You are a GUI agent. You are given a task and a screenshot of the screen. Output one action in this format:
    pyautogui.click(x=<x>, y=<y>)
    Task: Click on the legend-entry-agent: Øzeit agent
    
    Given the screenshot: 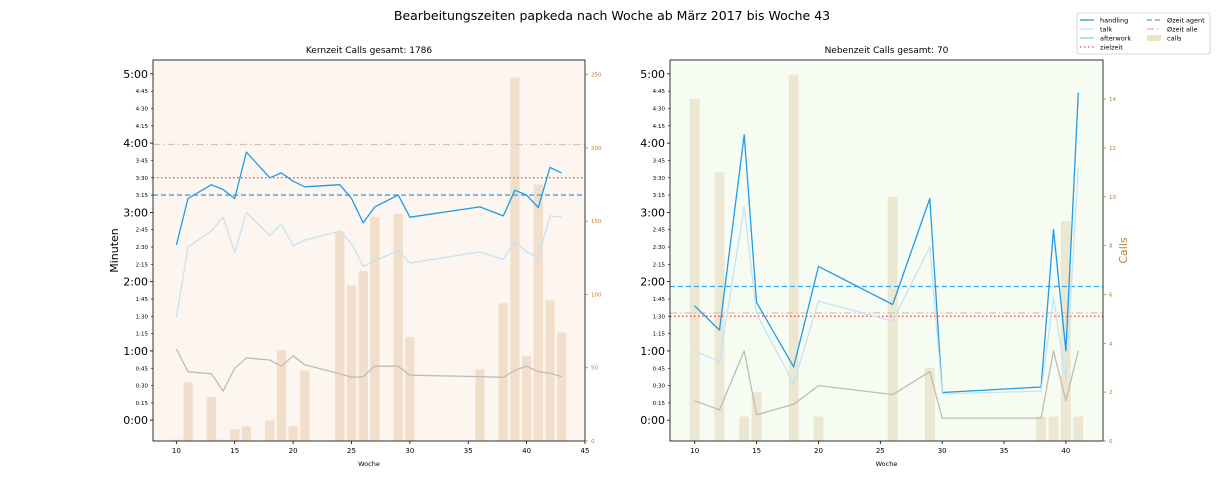 What is the action you would take?
    pyautogui.click(x=1176, y=21)
    